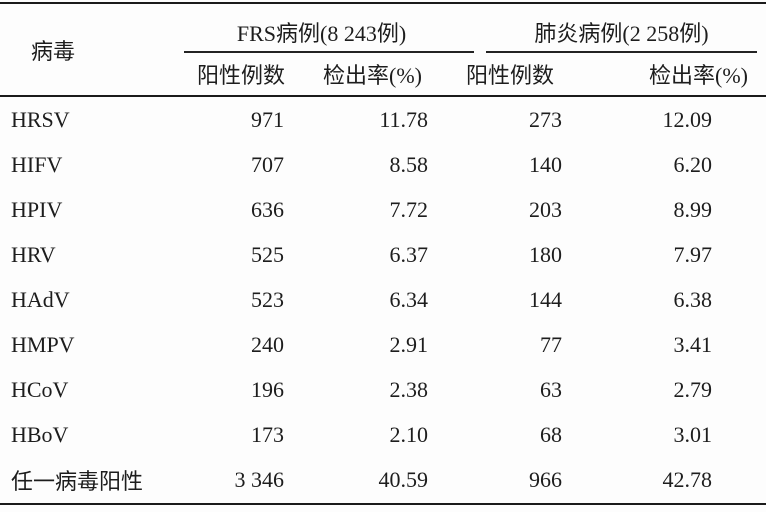  What do you see at coordinates (409, 209) in the screenshot?
I see `frs-rate-cell: 7.72` at bounding box center [409, 209].